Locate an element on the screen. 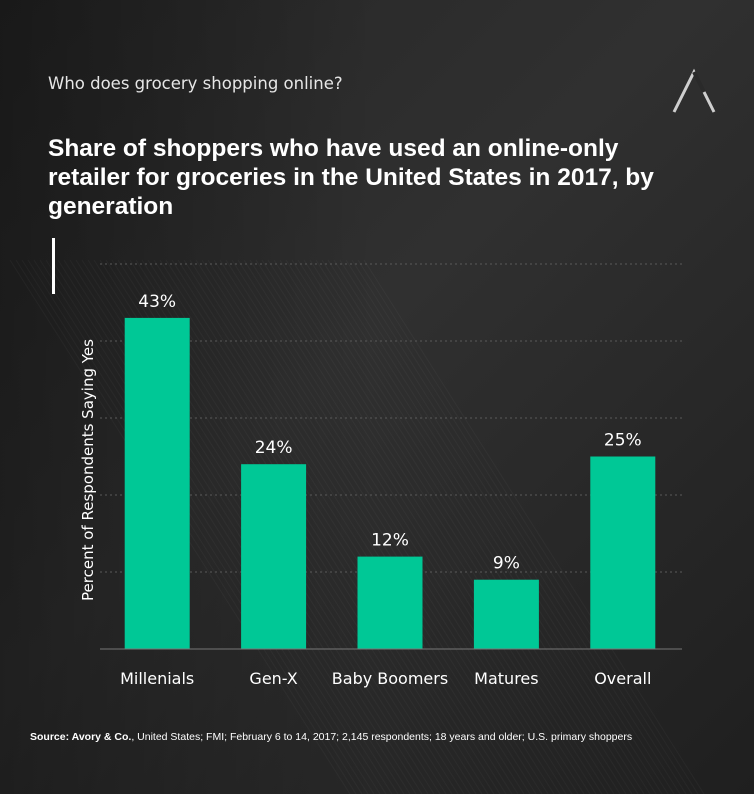  bar-overall is located at coordinates (623, 552).